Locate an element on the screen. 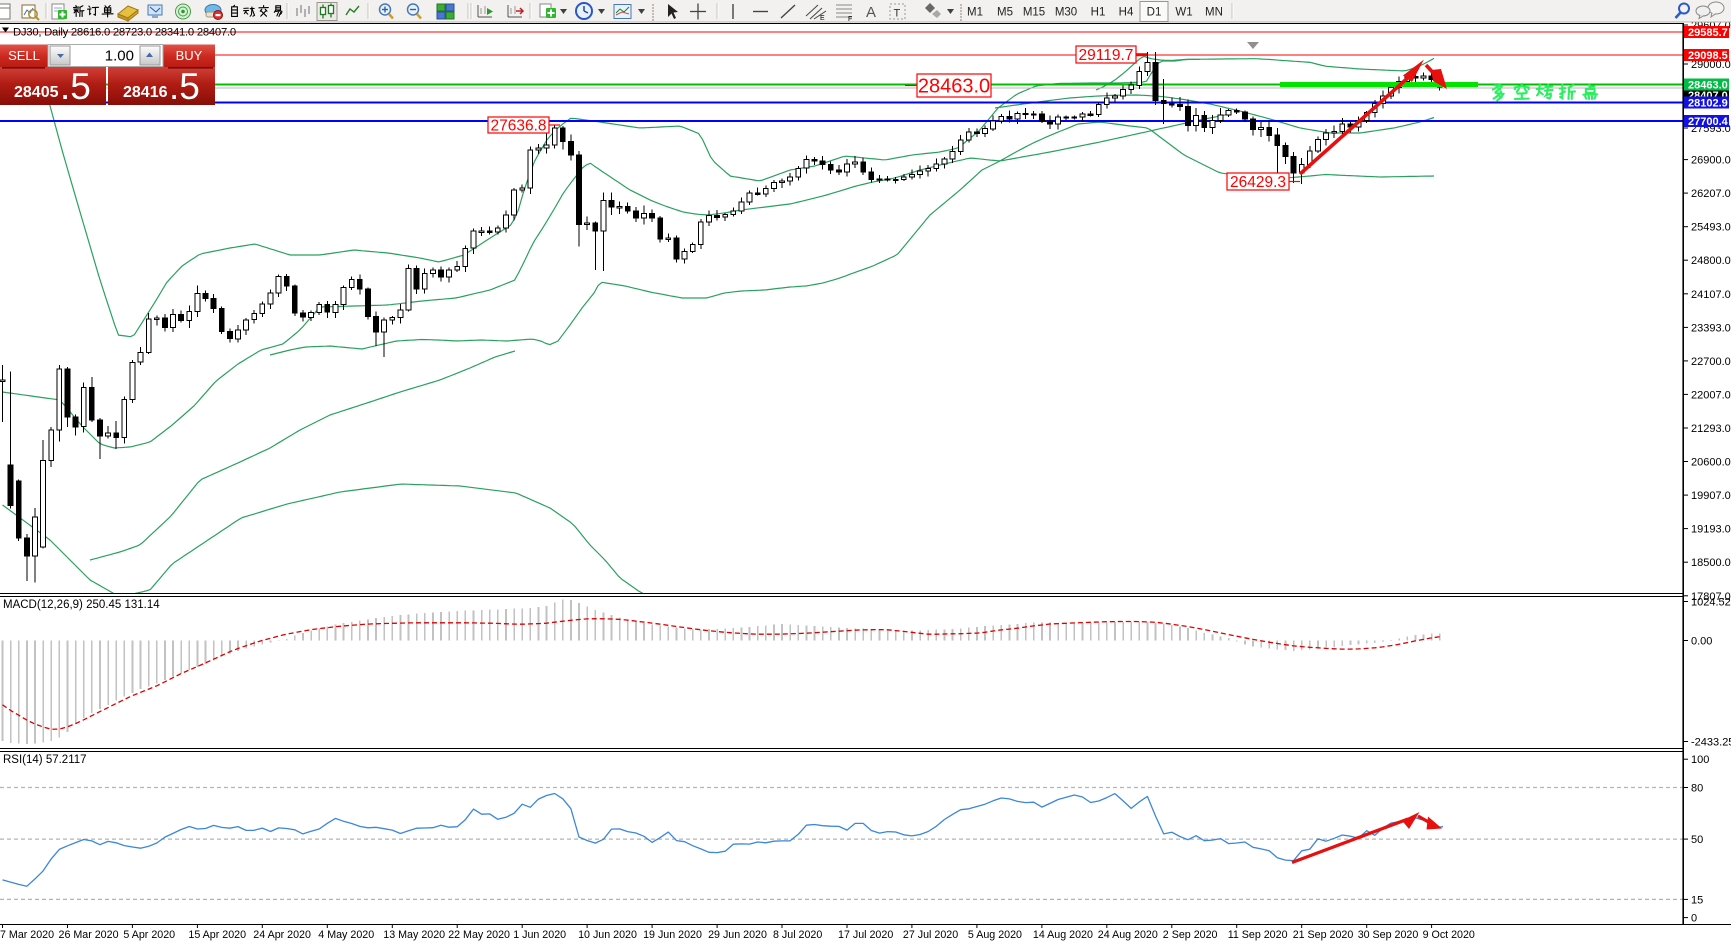  svg-text: MACD(12,26,9) 250.45 131.14 is located at coordinates (81, 605).